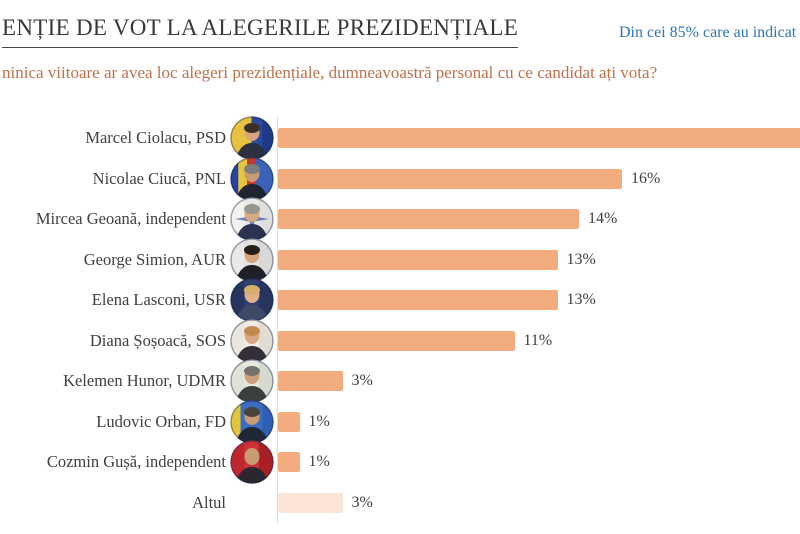 This screenshot has height=534, width=800. I want to click on vote-percentage: 11%, so click(538, 340).